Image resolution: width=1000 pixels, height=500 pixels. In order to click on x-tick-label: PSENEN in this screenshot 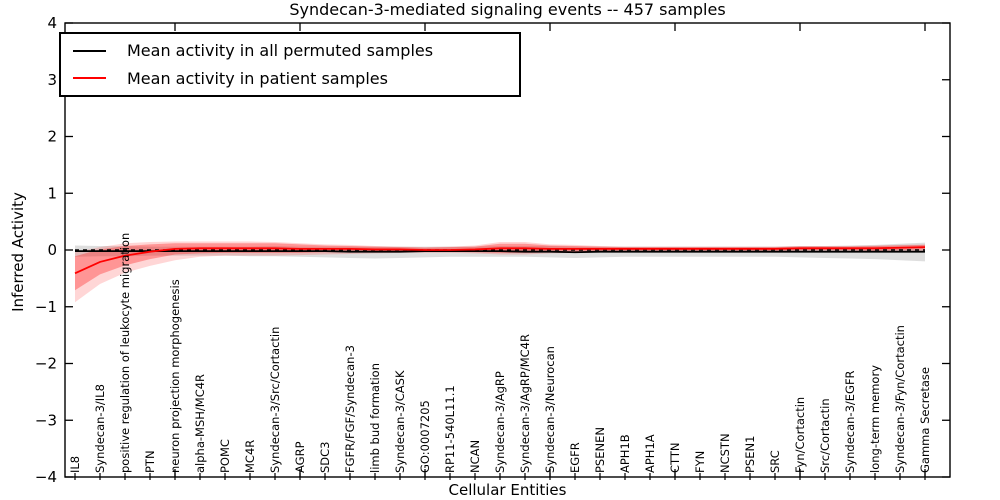, I will do `click(600, 450)`.